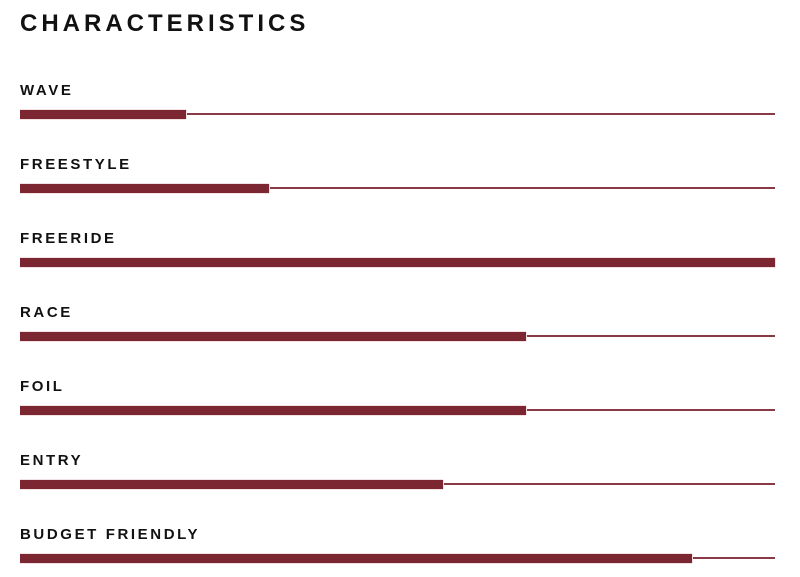 The height and width of the screenshot is (577, 800). I want to click on characteristic-label: ENTRY, so click(52, 460).